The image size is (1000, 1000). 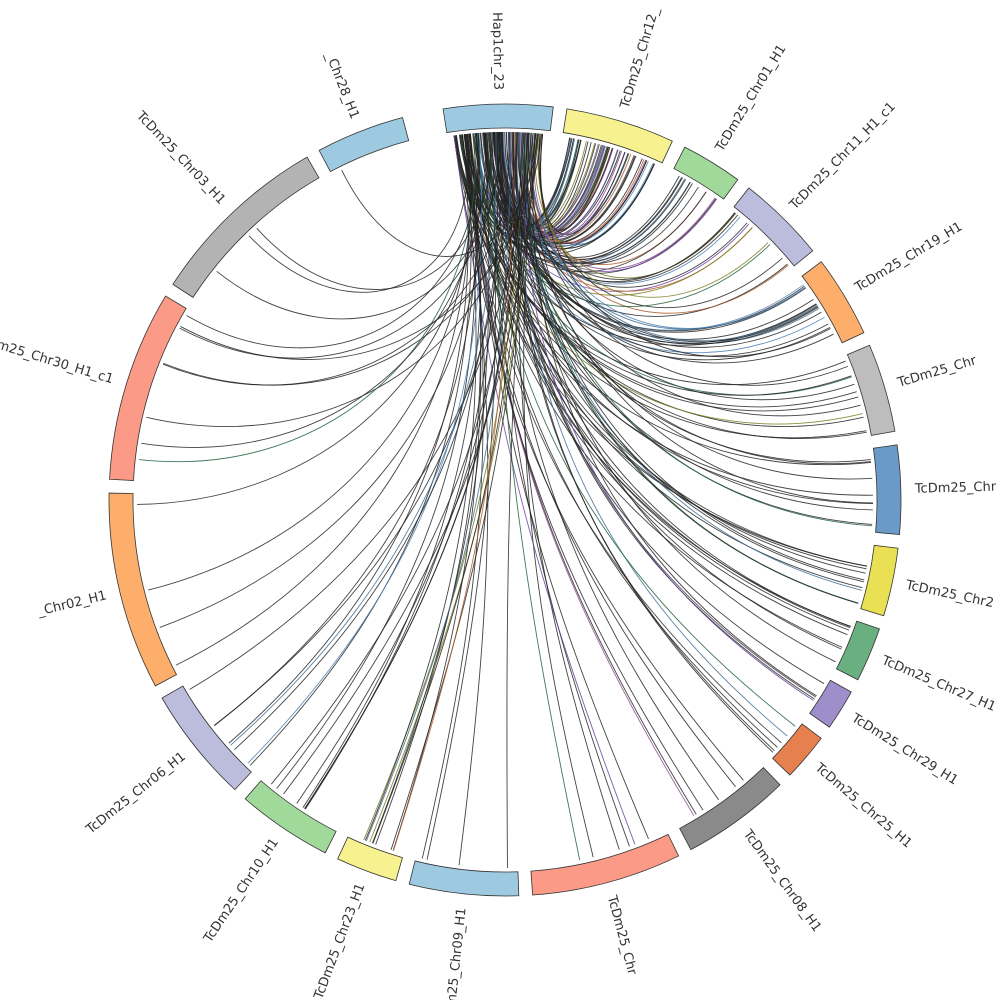 What do you see at coordinates (622, 935) in the screenshot?
I see `segment-label-12: TcDm25_Chr` at bounding box center [622, 935].